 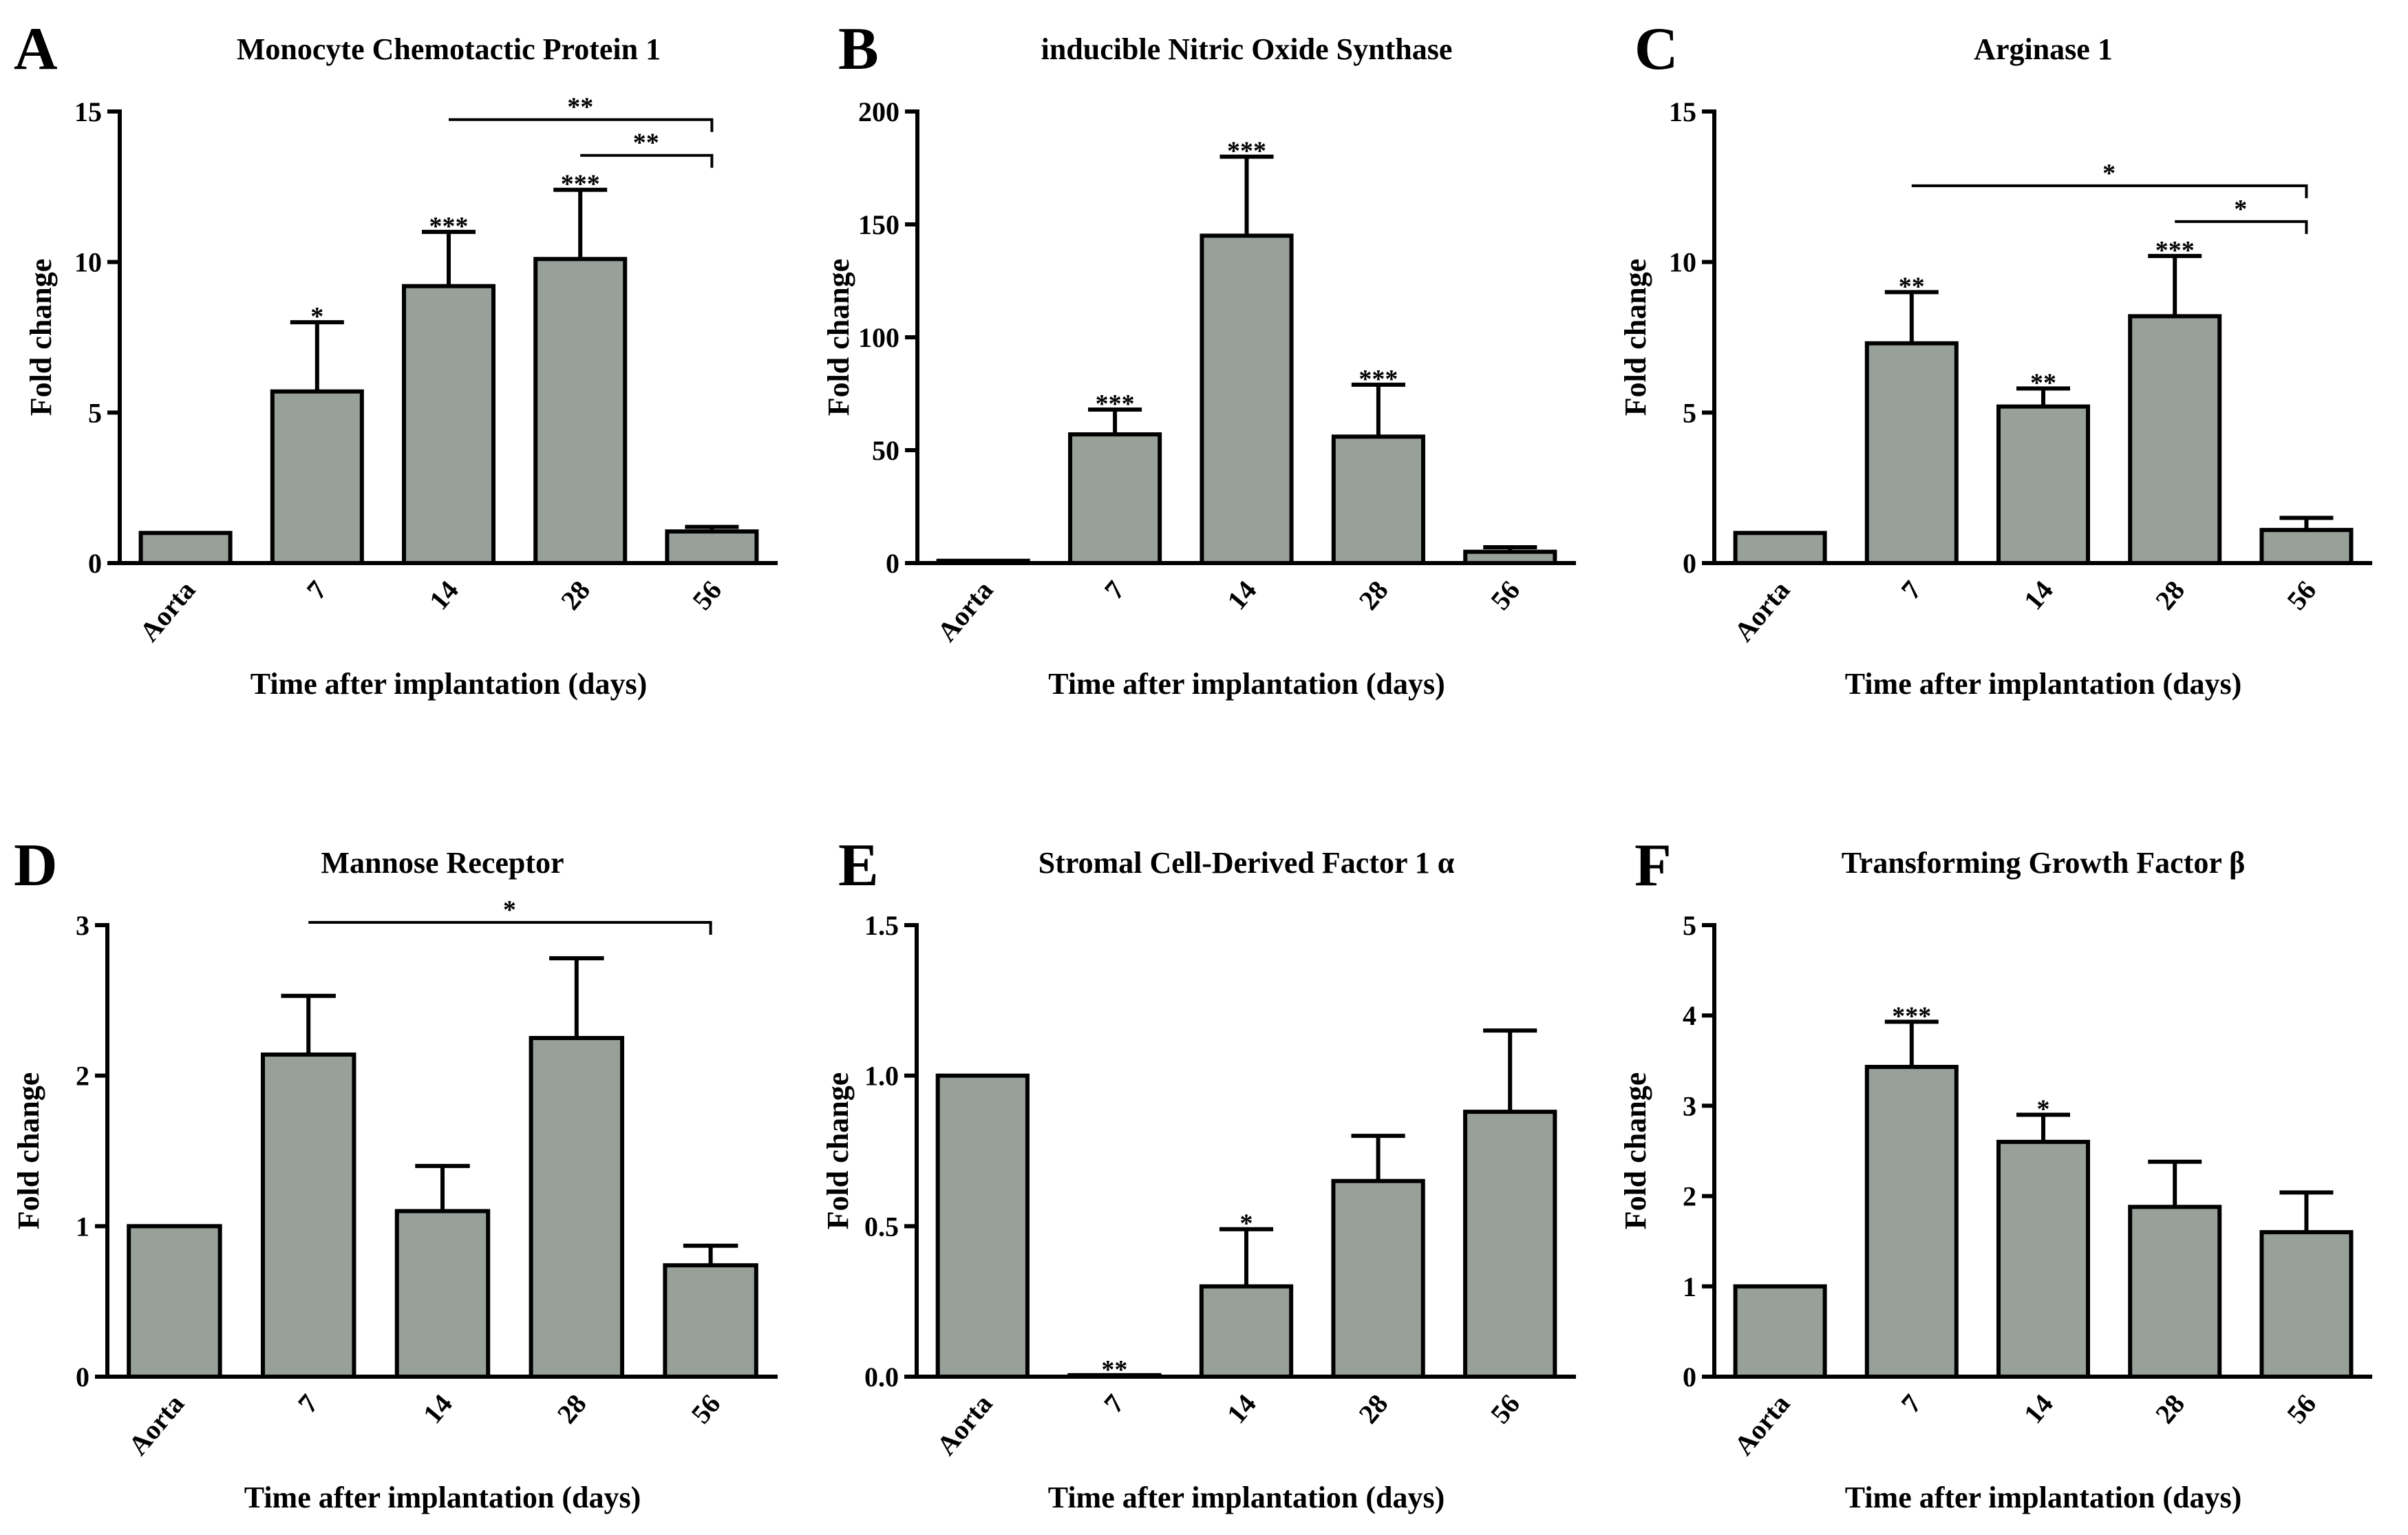 I want to click on y-tick-label: 0.0, so click(x=882, y=1377).